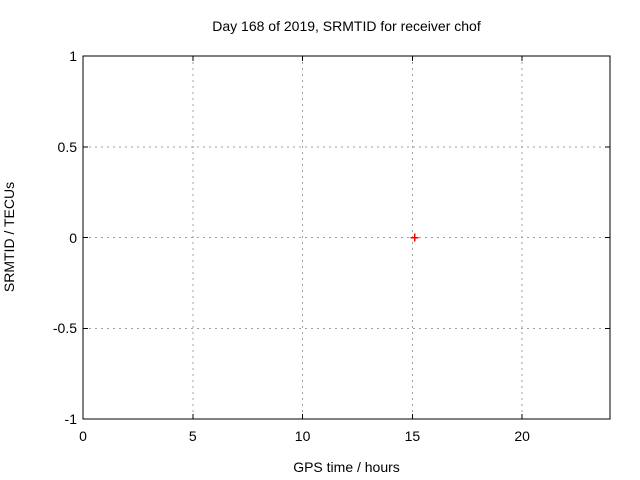 This screenshot has height=480, width=640. I want to click on x-axis-label: GPS time / hours, so click(346, 467).